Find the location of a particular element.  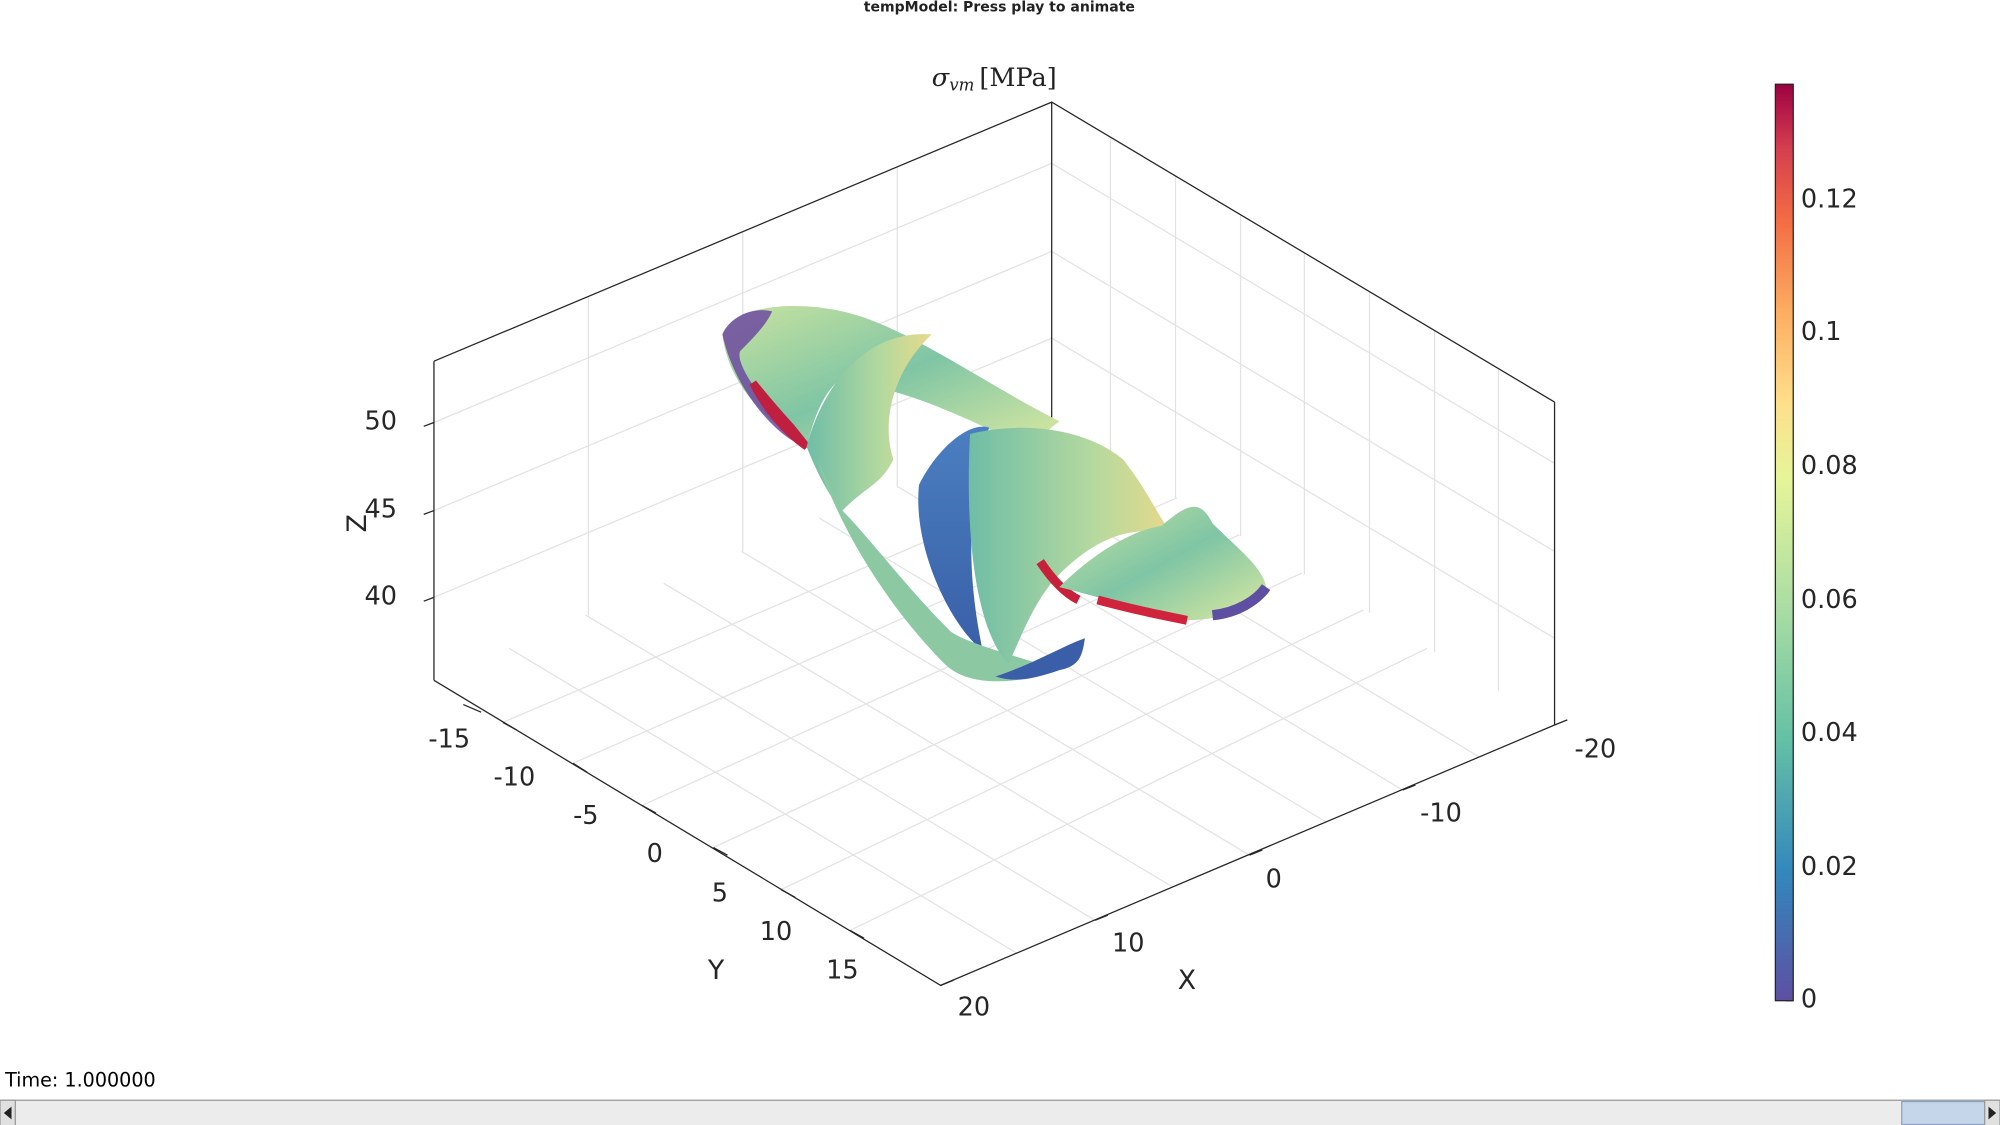

y-tick-label: 15 is located at coordinates (842, 970).